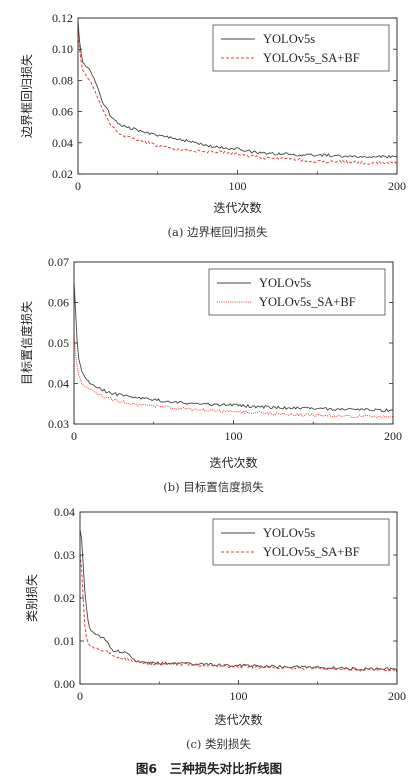 This screenshot has height=783, width=418. What do you see at coordinates (64, 641) in the screenshot?
I see `y-tick-label: 0.01` at bounding box center [64, 641].